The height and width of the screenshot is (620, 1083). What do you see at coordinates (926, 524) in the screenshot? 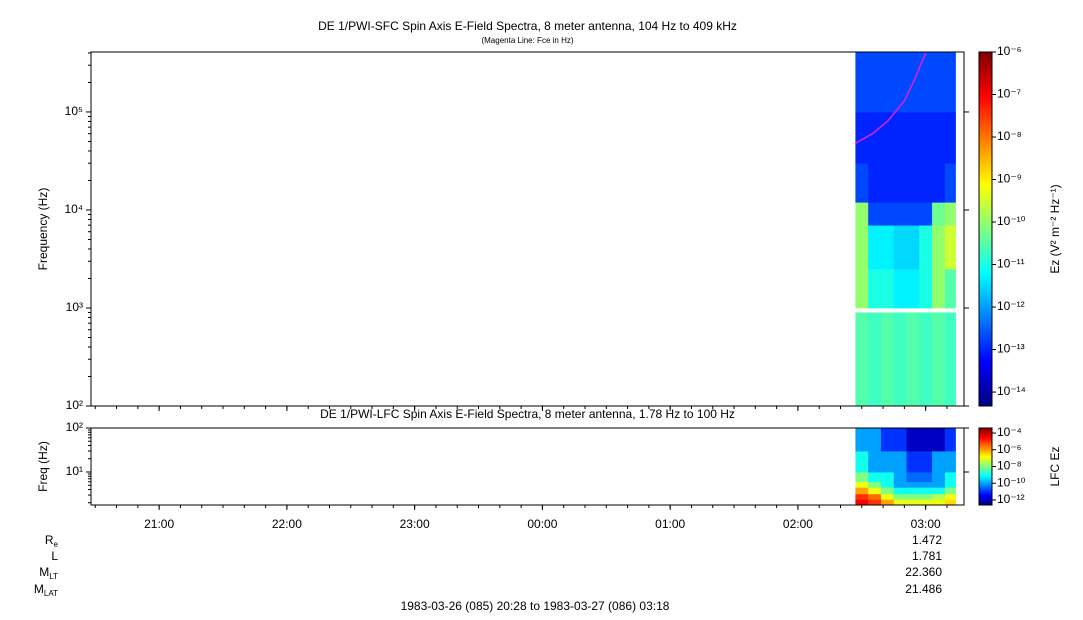
I see `x-tick-label: 03:00` at bounding box center [926, 524].